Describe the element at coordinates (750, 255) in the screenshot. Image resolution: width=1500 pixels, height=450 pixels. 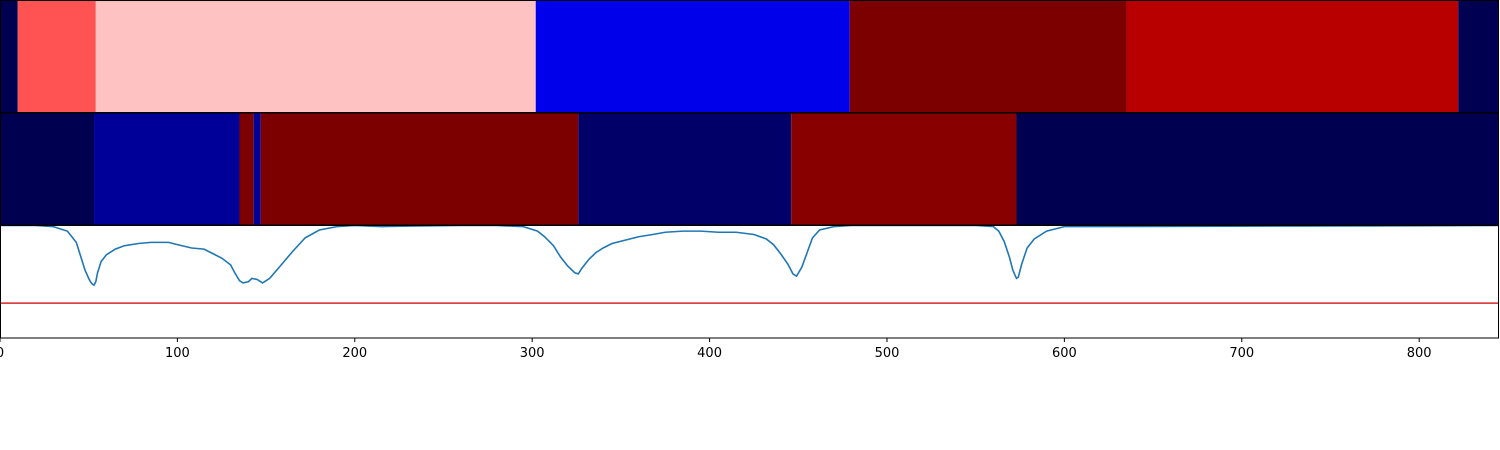
I see `signal-line` at that location.